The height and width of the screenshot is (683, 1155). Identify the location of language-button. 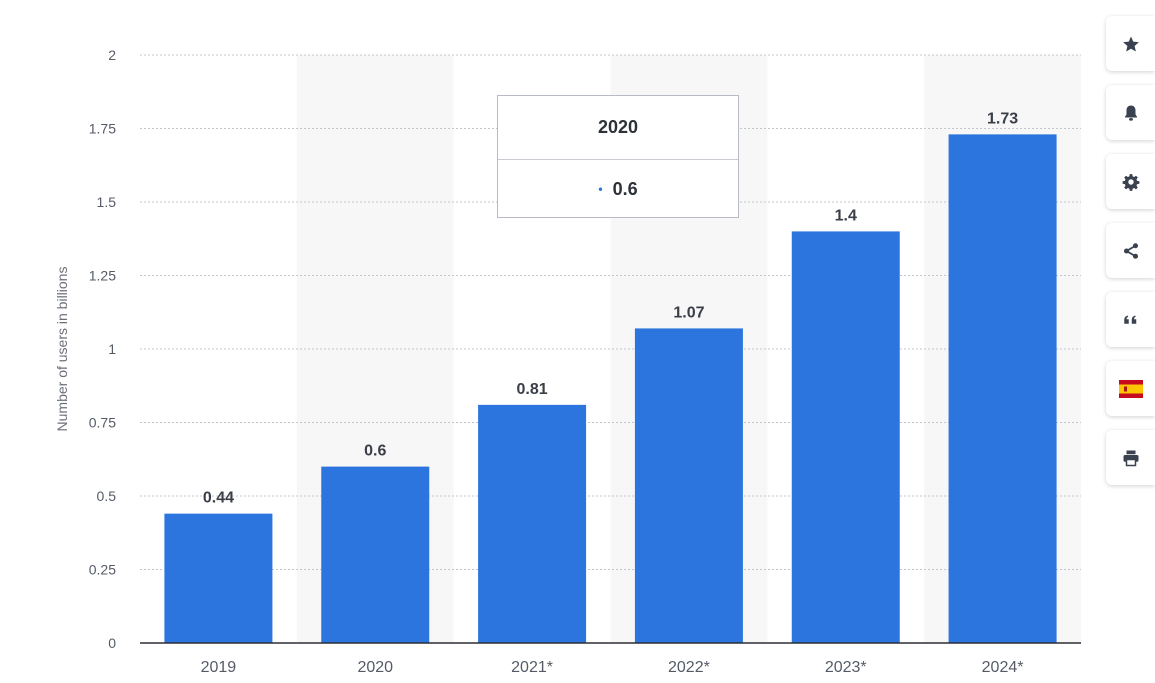
(1130, 388).